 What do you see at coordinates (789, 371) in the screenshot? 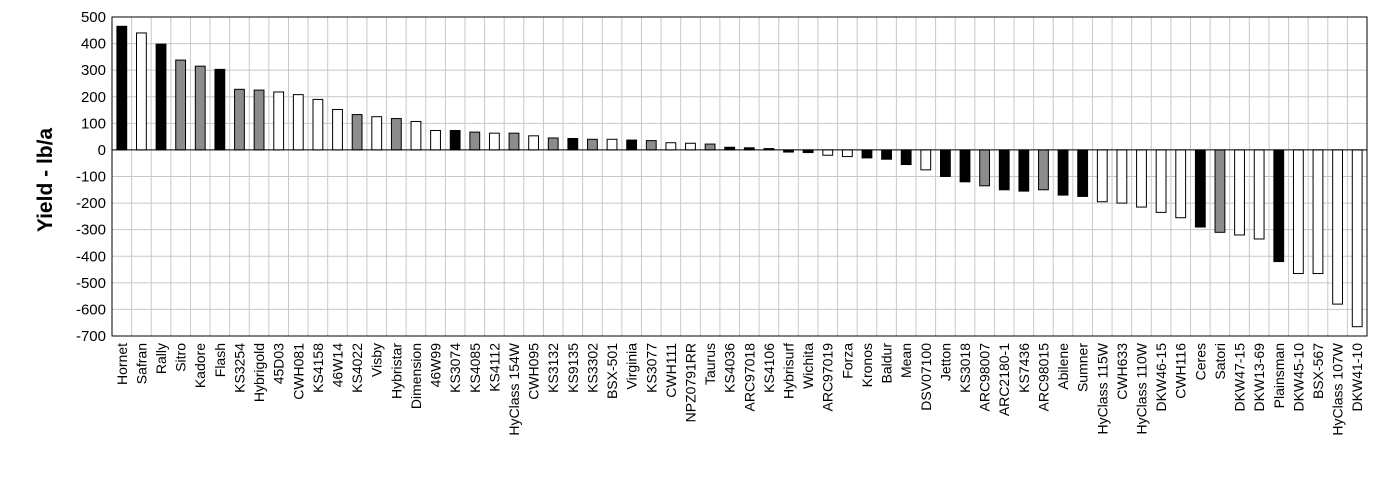
I see `category-label: Hybrisurf` at bounding box center [789, 371].